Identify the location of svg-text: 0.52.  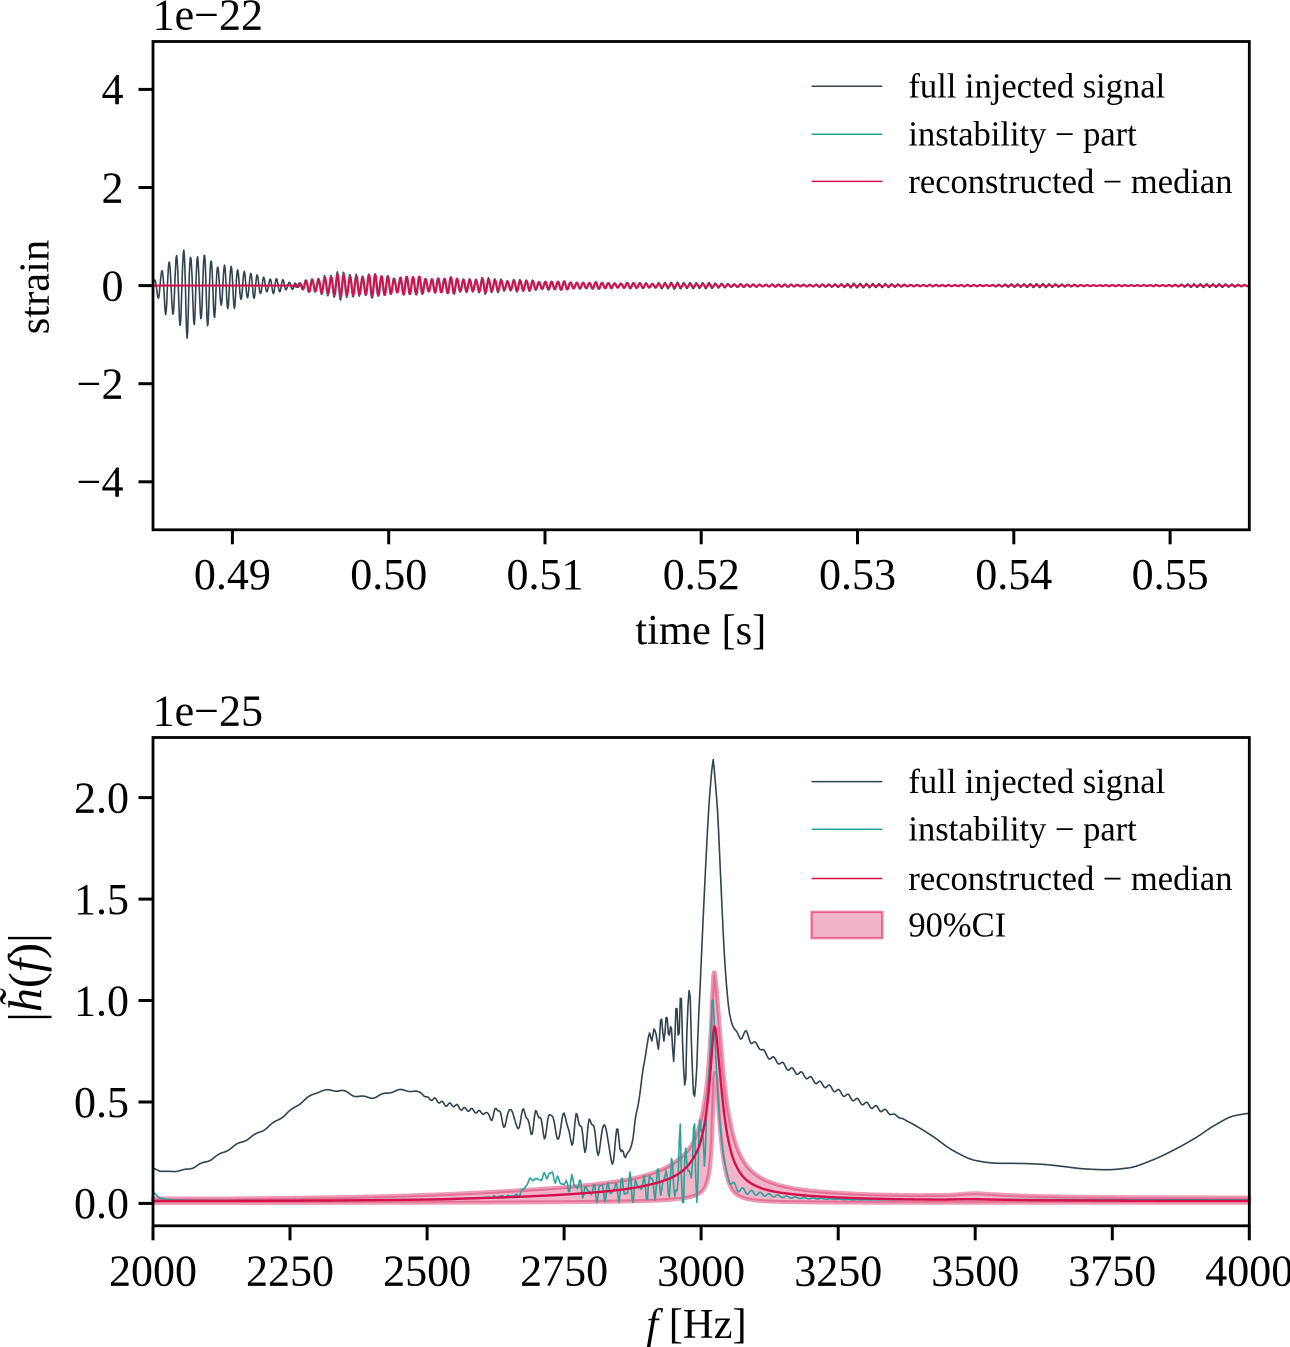
(701, 574).